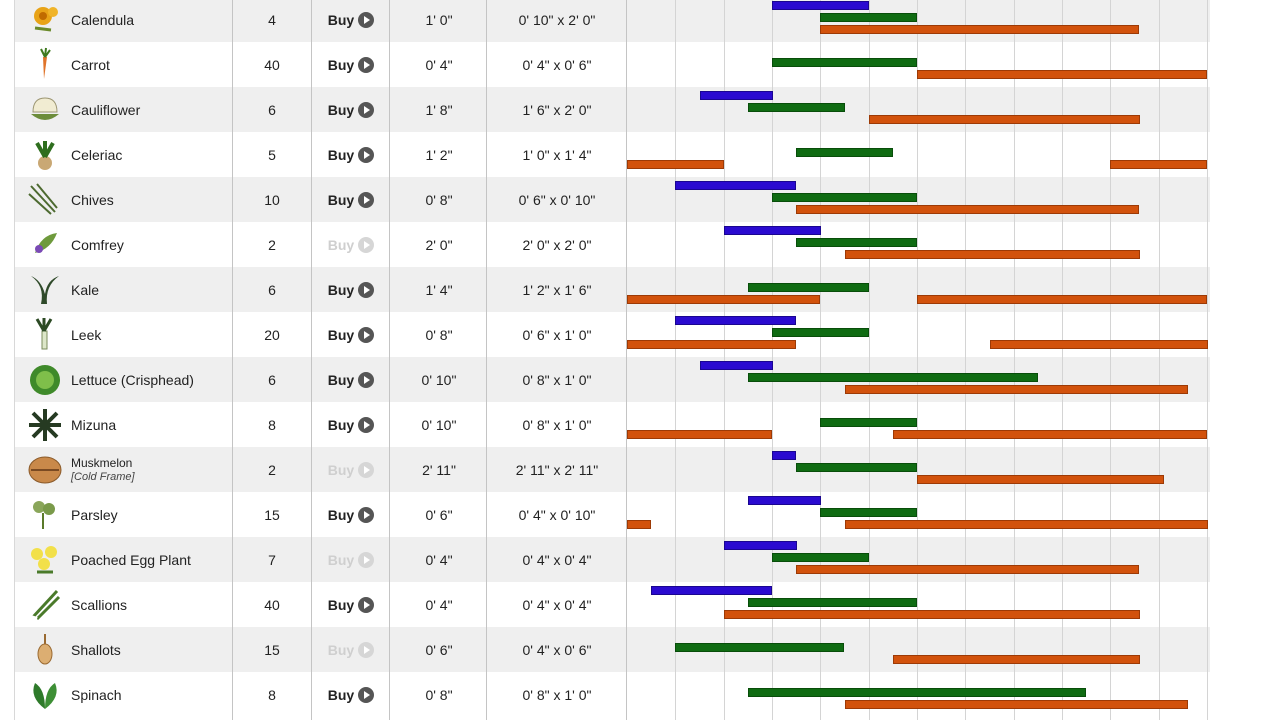 This screenshot has height=720, width=1280. Describe the element at coordinates (272, 64) in the screenshot. I see `plant-count: 40` at that location.